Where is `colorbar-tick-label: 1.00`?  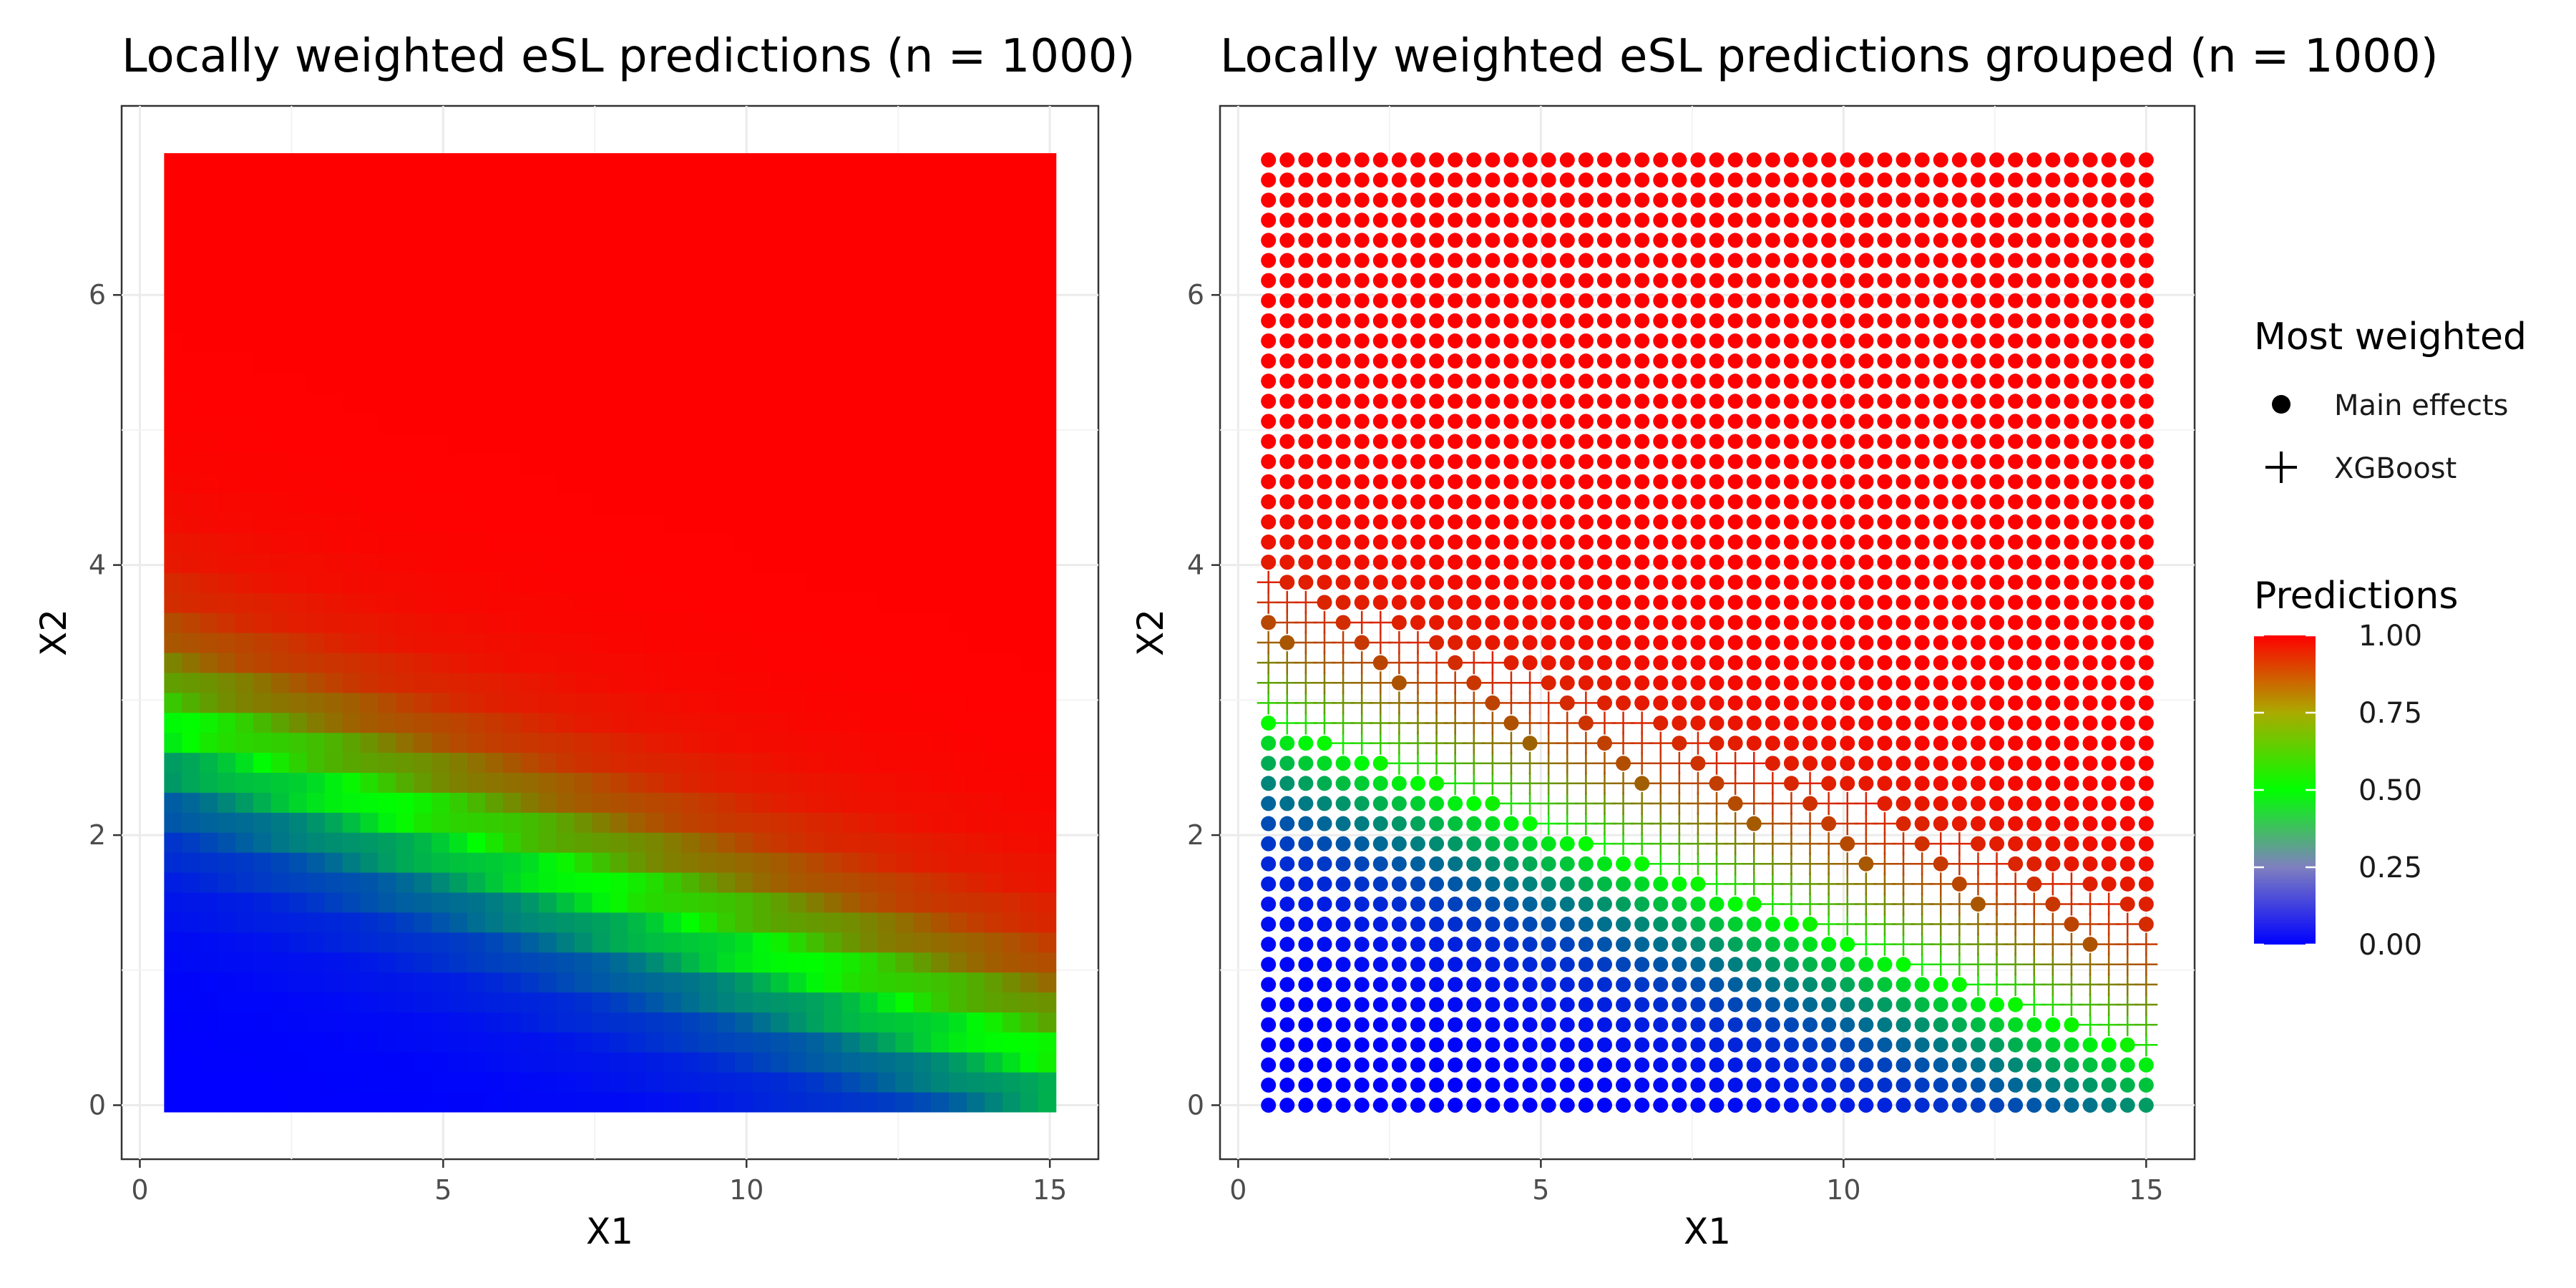
colorbar-tick-label: 1.00 is located at coordinates (2390, 636).